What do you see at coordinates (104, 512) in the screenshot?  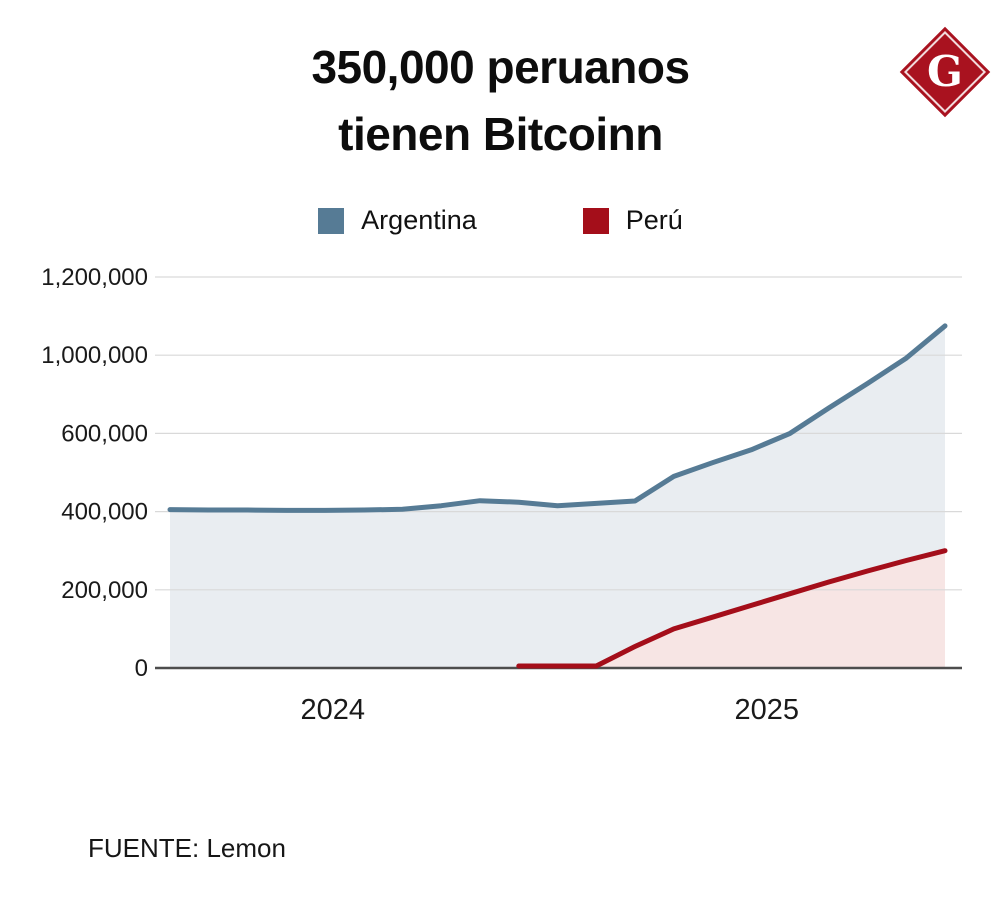 I see `svg-text: 400,000` at bounding box center [104, 512].